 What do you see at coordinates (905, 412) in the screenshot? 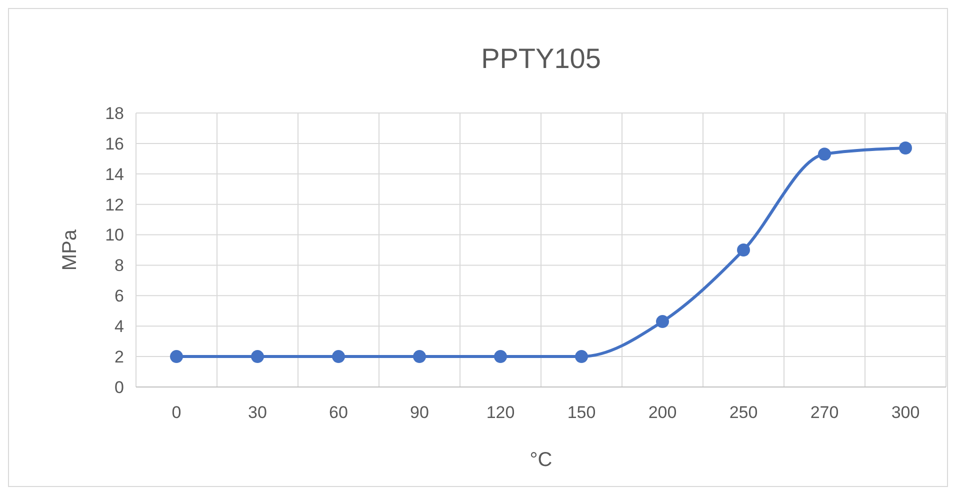
I see `x-tick-label: 300` at bounding box center [905, 412].